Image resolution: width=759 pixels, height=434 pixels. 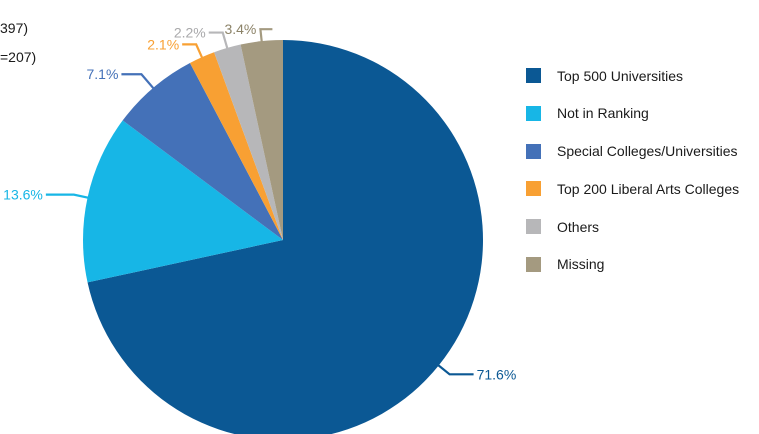 What do you see at coordinates (620, 75) in the screenshot?
I see `legend-label: Top 500 Universities` at bounding box center [620, 75].